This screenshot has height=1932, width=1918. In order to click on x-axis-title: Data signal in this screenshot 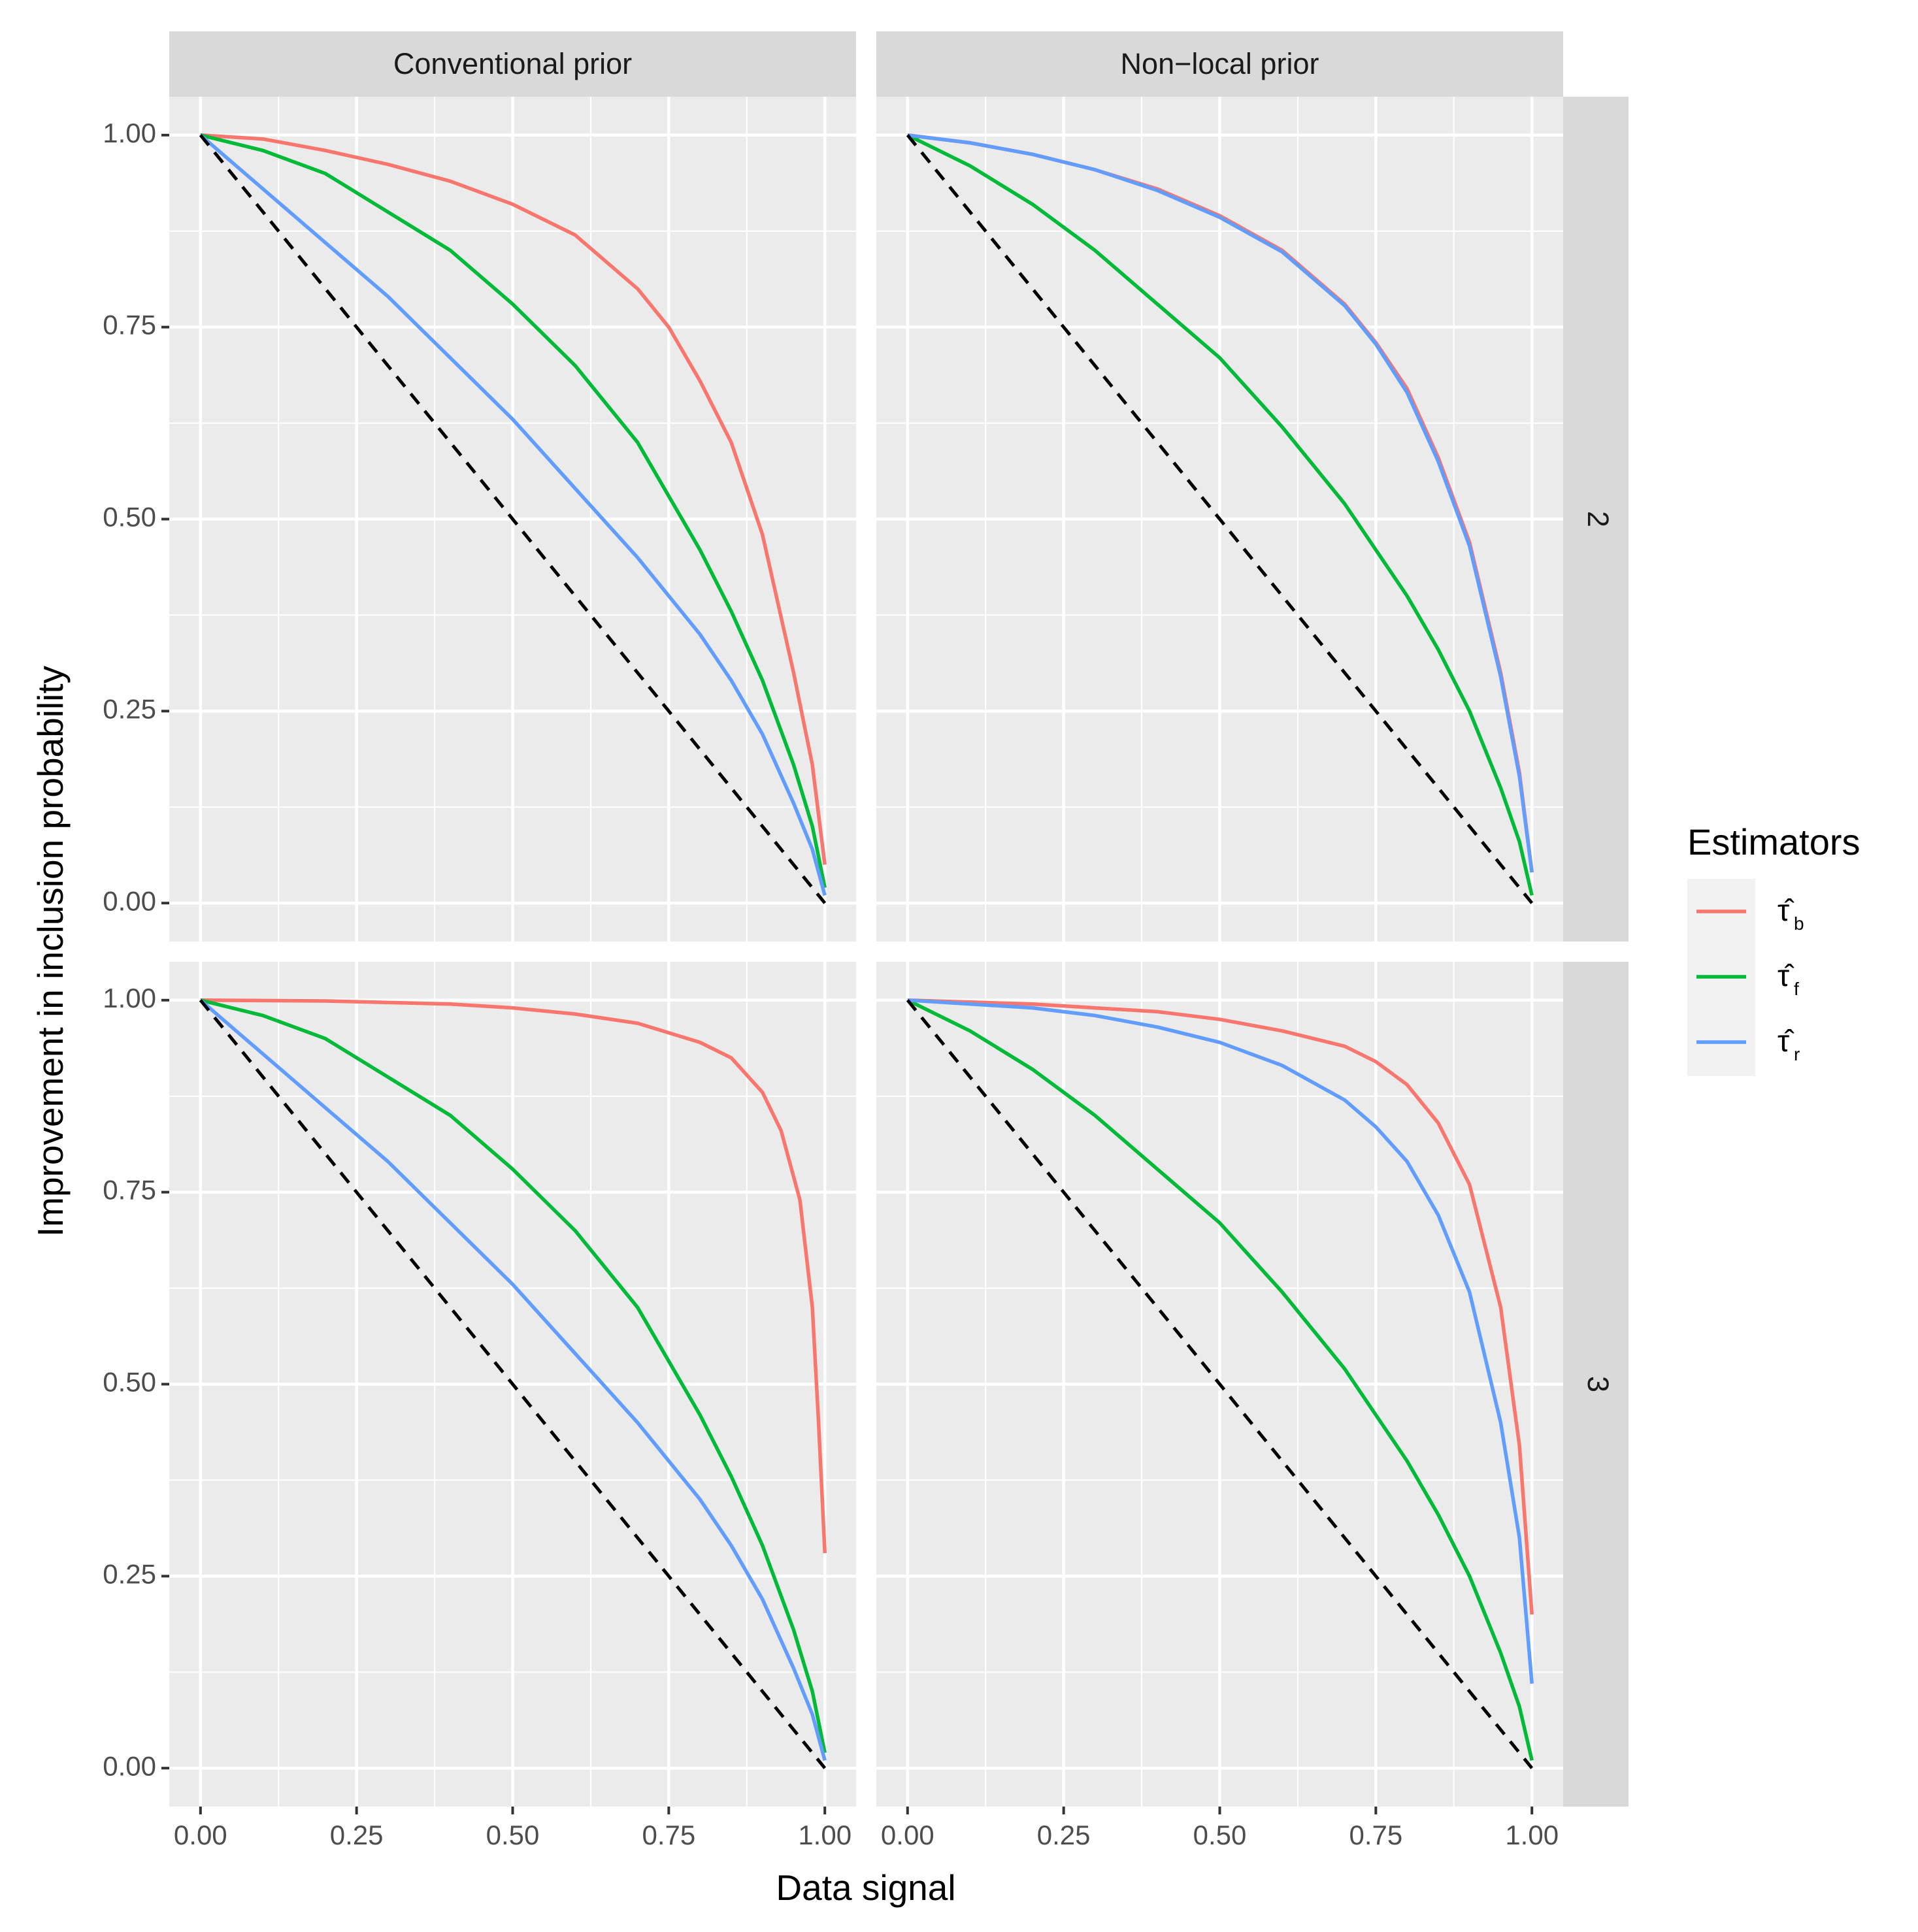, I will do `click(866, 1887)`.